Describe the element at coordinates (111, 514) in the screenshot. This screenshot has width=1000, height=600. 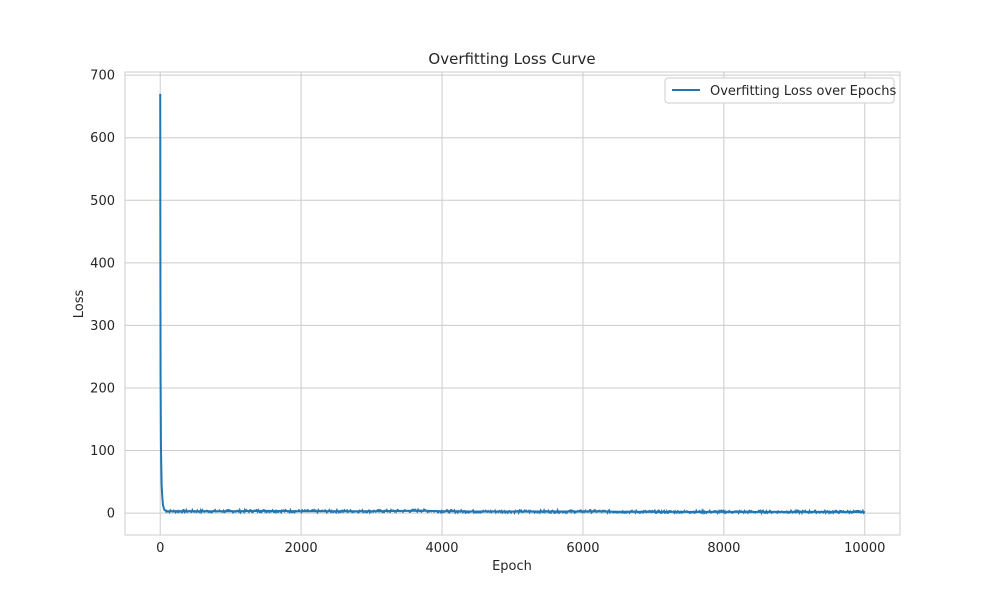
I see `y-tick-label: 0` at that location.